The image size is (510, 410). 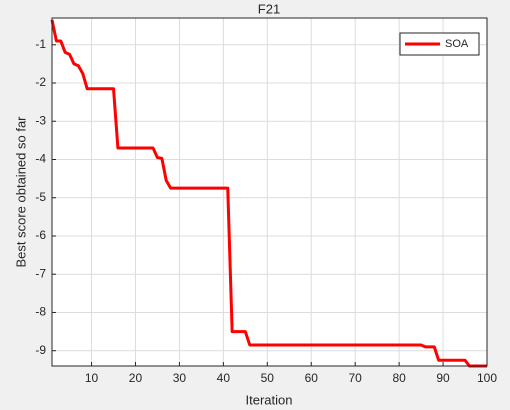 I want to click on x-tick-label: 30, so click(x=180, y=378).